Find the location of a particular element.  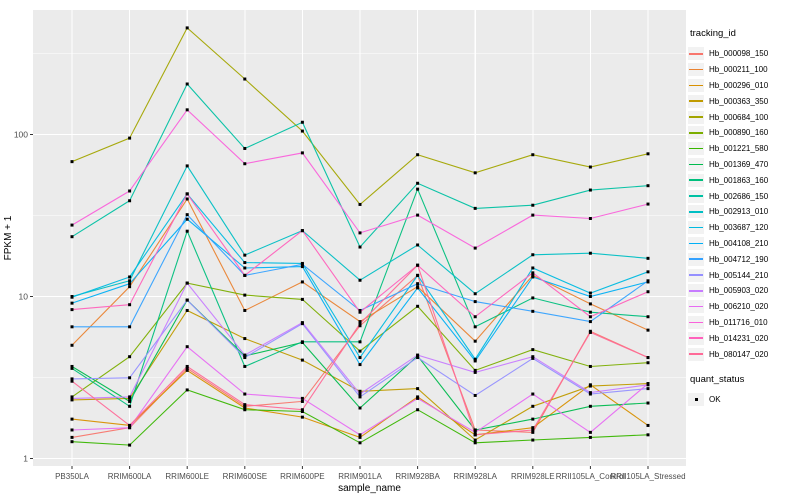

legend-entry-Hb_002686_150: Hb_002686_150 is located at coordinates (744, 196).